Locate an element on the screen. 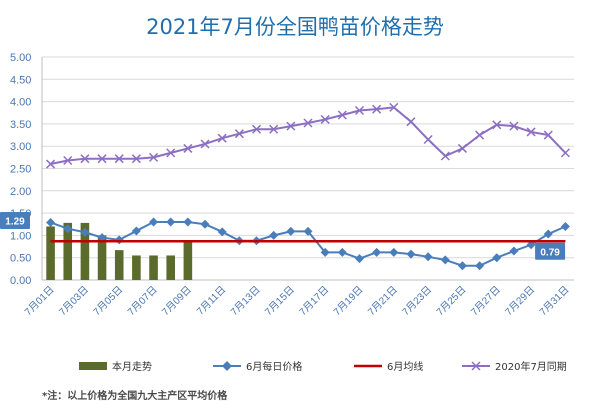  y-tick-label: 1.00 is located at coordinates (20, 236).